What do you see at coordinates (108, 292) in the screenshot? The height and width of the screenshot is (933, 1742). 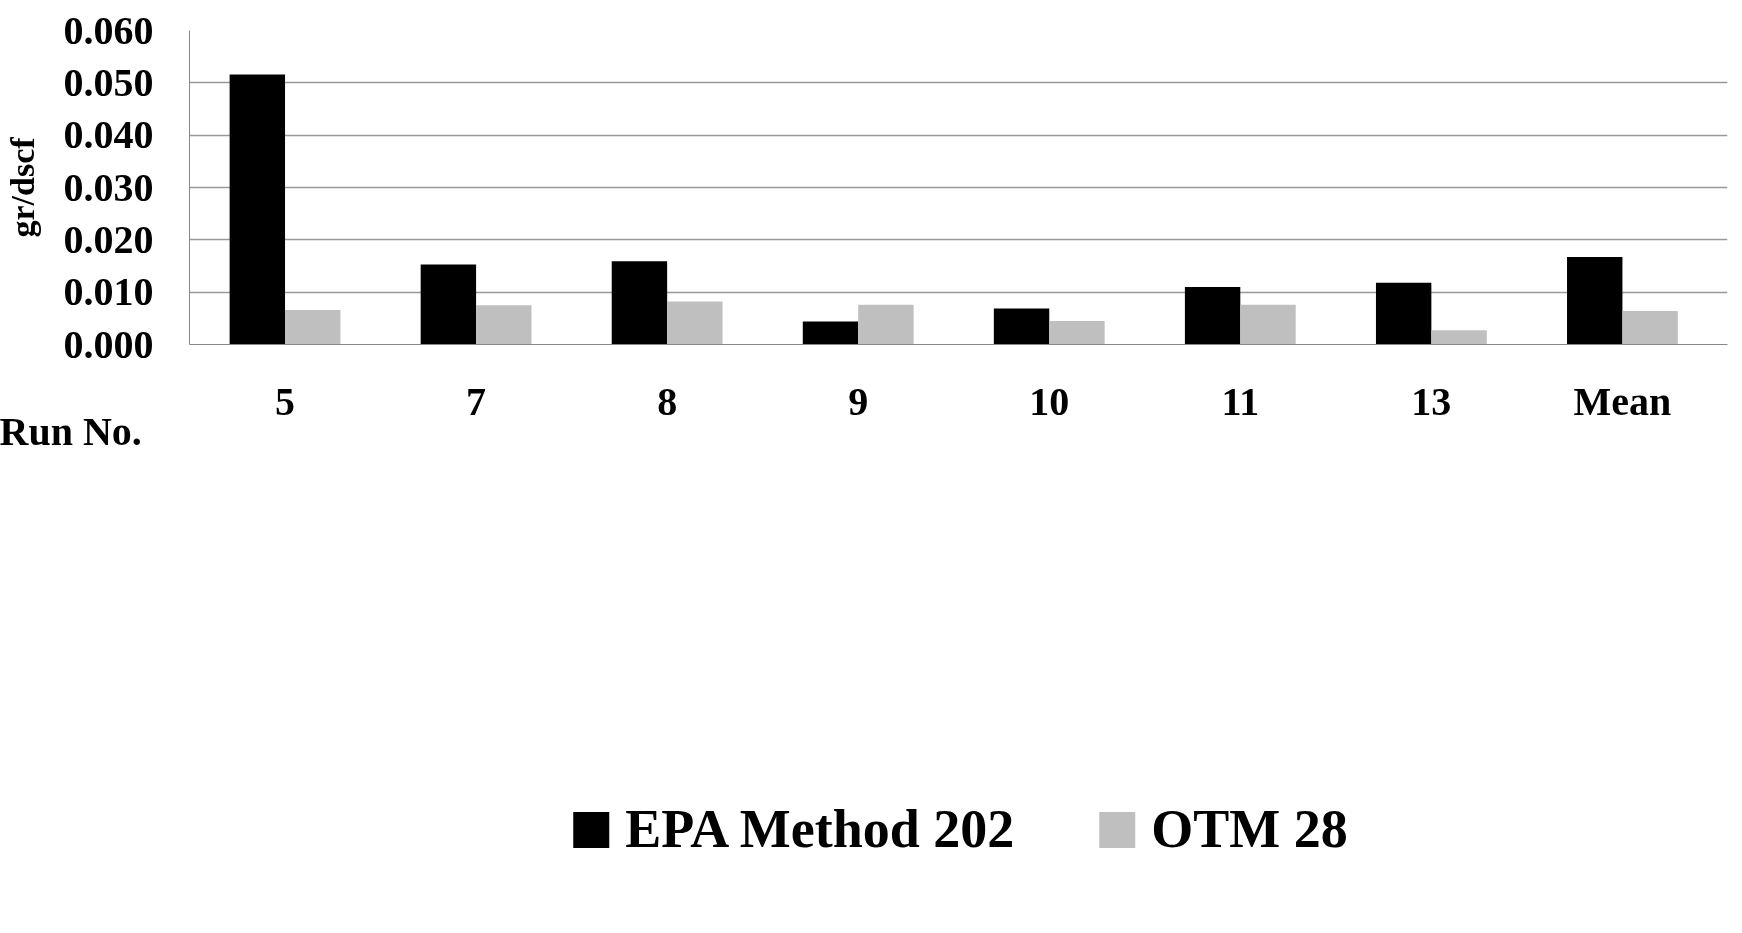 I see `y-tick-label: 0.010` at bounding box center [108, 292].